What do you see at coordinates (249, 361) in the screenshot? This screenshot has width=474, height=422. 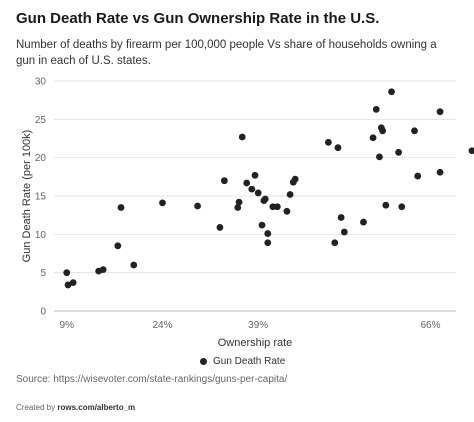 I see `legend-label: Gun Death Rate` at bounding box center [249, 361].